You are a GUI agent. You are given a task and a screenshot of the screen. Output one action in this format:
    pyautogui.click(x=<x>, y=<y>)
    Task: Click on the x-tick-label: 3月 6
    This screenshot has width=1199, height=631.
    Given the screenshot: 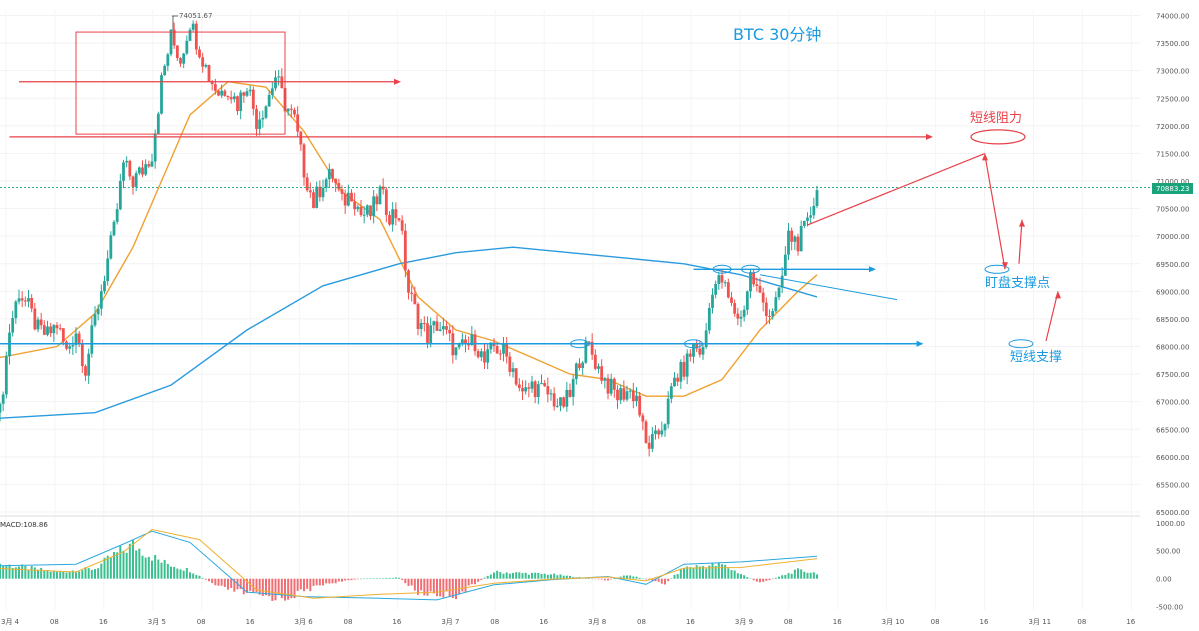 What is the action you would take?
    pyautogui.click(x=304, y=622)
    